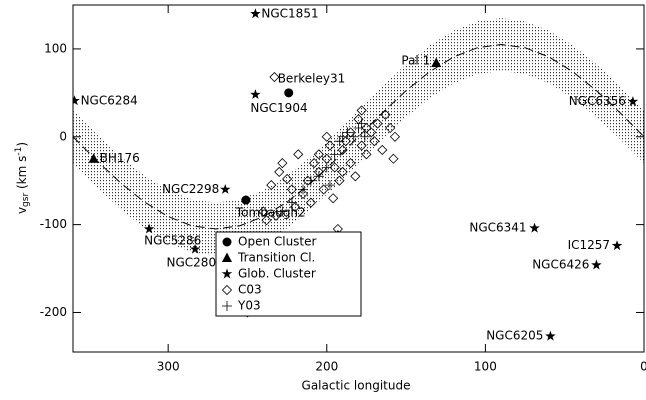 The image size is (646, 400). Describe the element at coordinates (312, 78) in the screenshot. I see `point-label: Berkeley31` at that location.